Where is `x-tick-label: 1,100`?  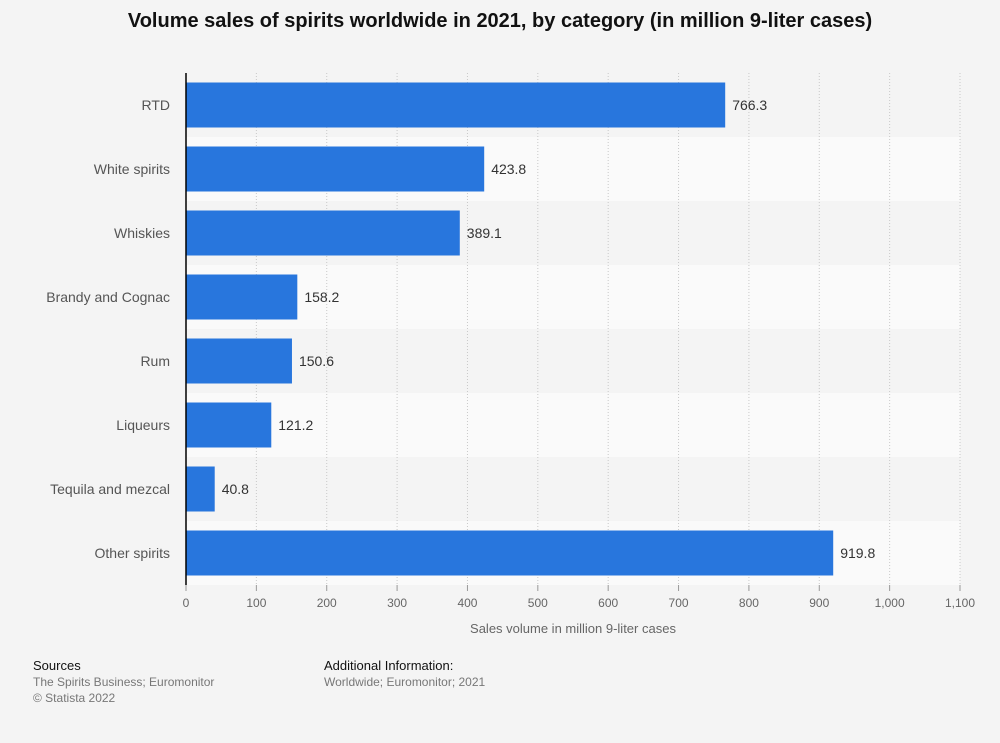 x-tick-label: 1,100 is located at coordinates (960, 603).